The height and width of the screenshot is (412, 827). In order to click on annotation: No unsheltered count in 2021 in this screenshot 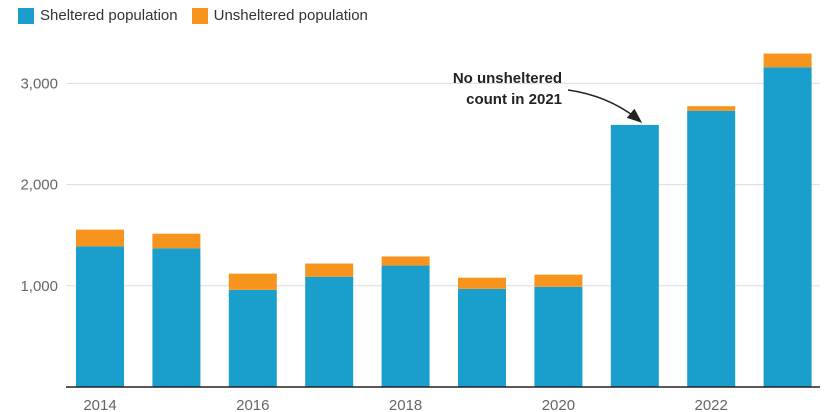, I will do `click(548, 96)`.